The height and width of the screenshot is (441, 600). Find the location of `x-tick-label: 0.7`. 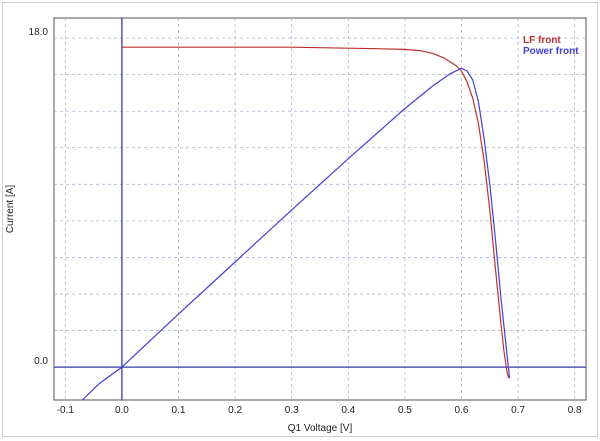

x-tick-label: 0.7 is located at coordinates (518, 410).